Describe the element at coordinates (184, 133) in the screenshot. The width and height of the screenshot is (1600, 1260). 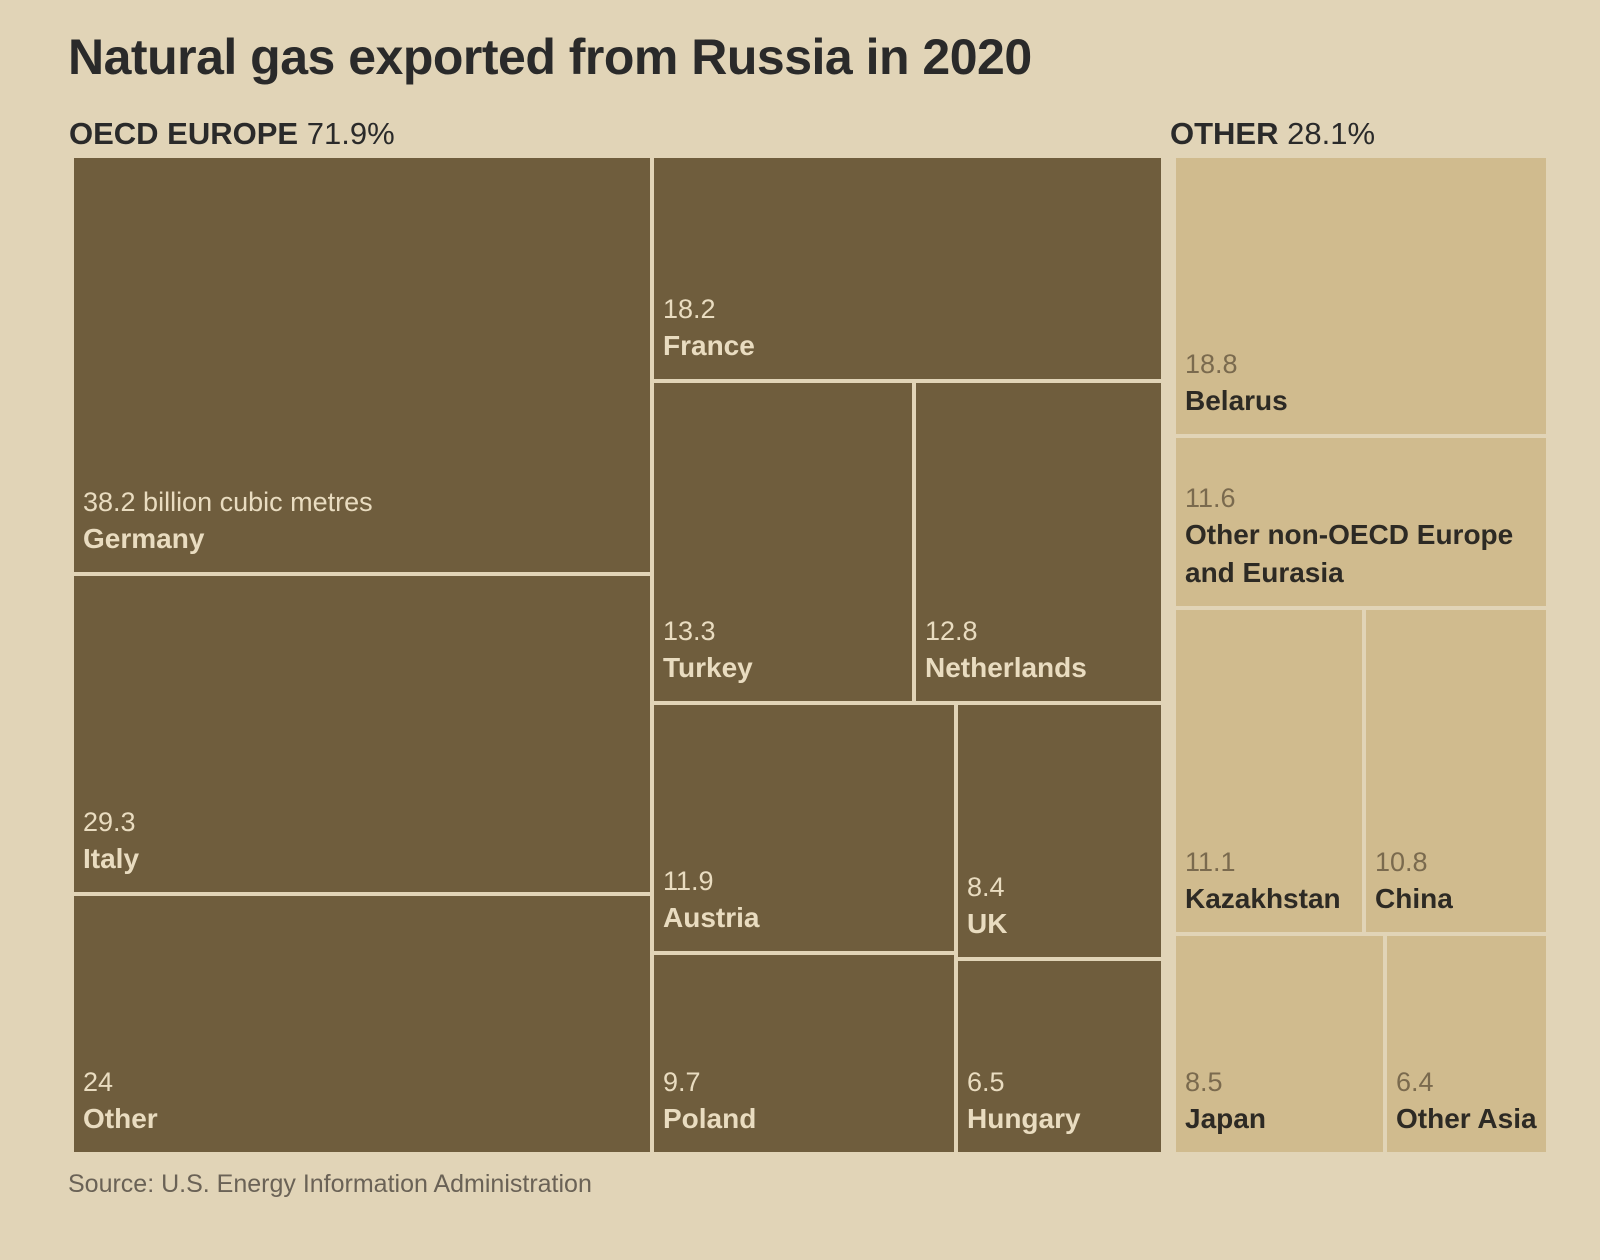
I see `group-name: OECD EUROPE` at that location.